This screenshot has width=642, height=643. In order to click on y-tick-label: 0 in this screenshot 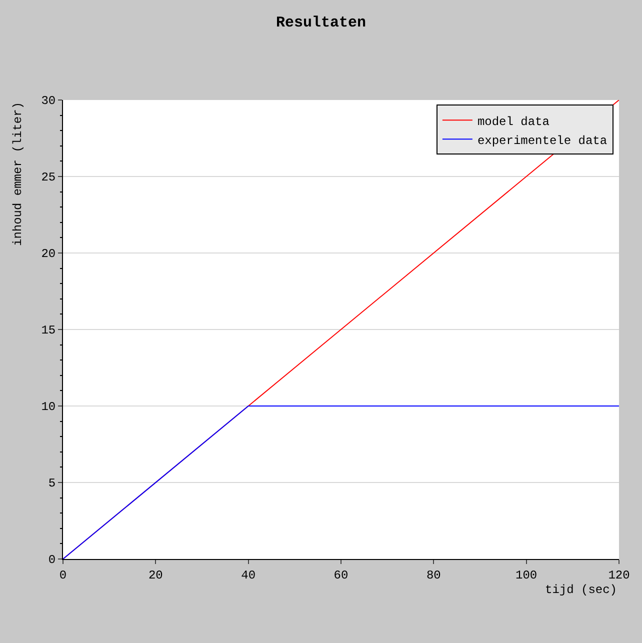, I will do `click(52, 560)`.